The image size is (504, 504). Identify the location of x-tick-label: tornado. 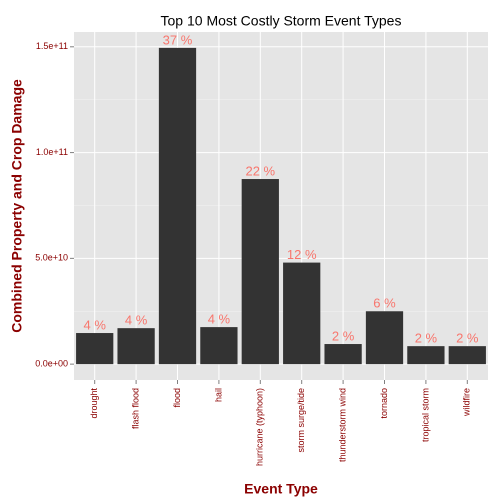
(384, 403).